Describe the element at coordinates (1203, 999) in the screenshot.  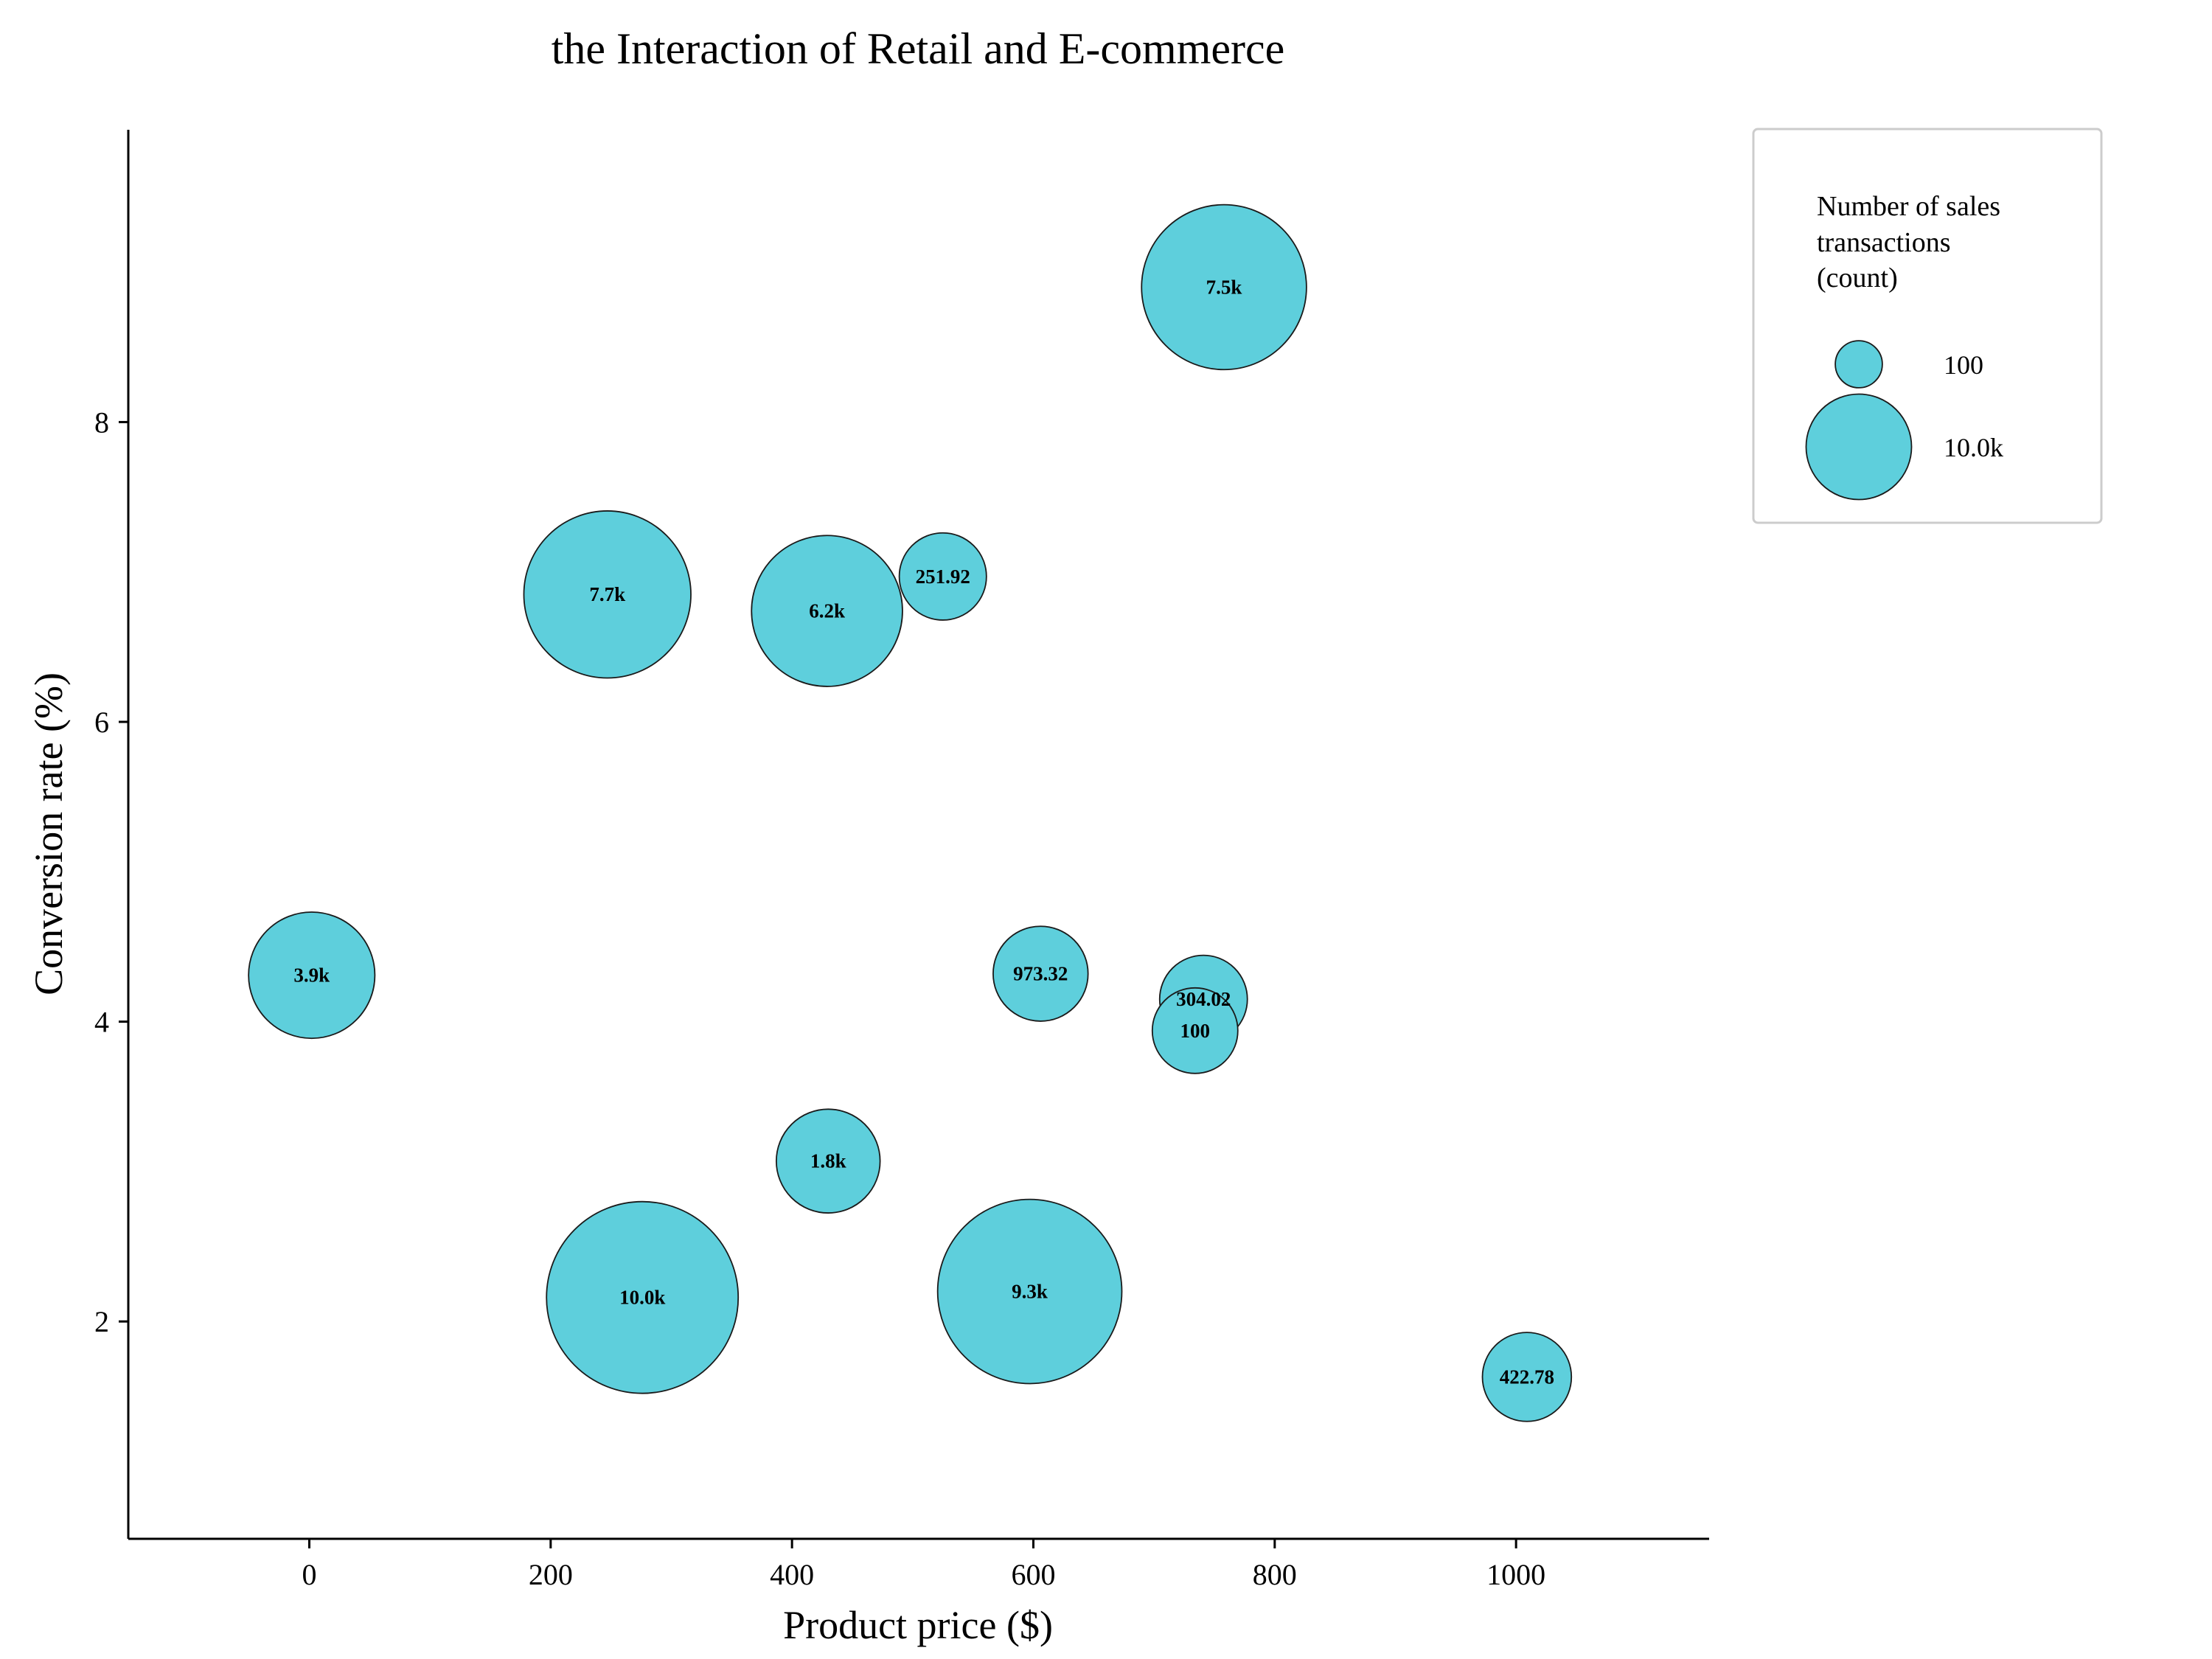
I see `bubble-label: 304.02` at that location.